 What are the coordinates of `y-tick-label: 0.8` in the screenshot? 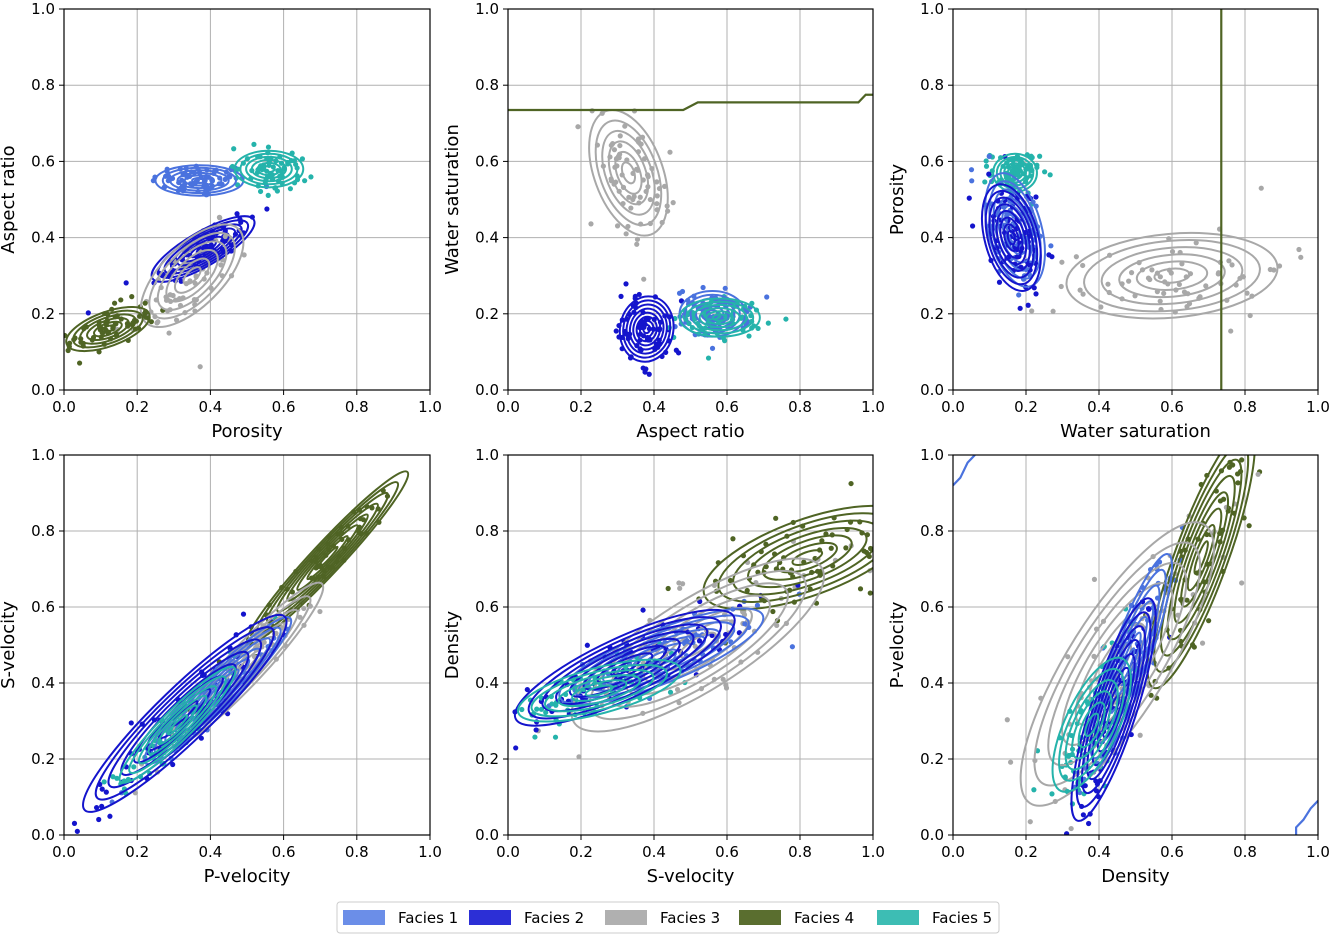 It's located at (43, 531).